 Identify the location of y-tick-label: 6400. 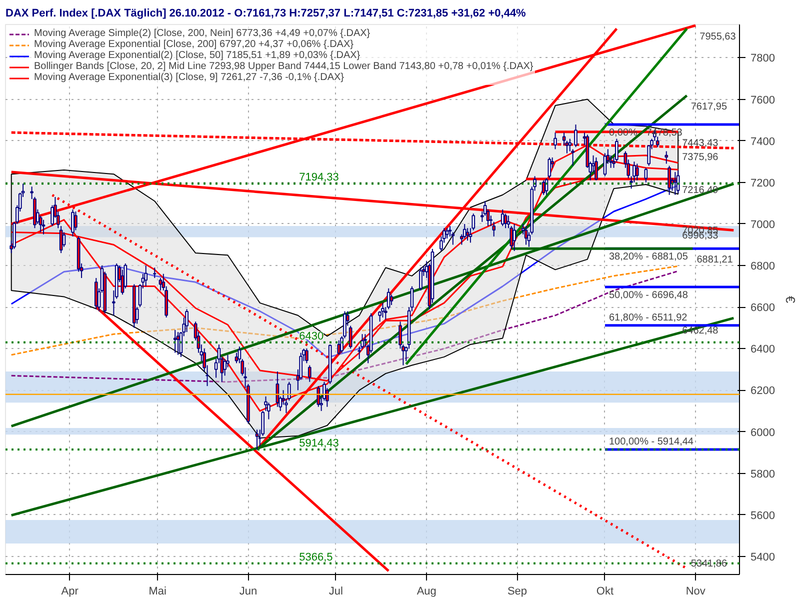
(762, 350).